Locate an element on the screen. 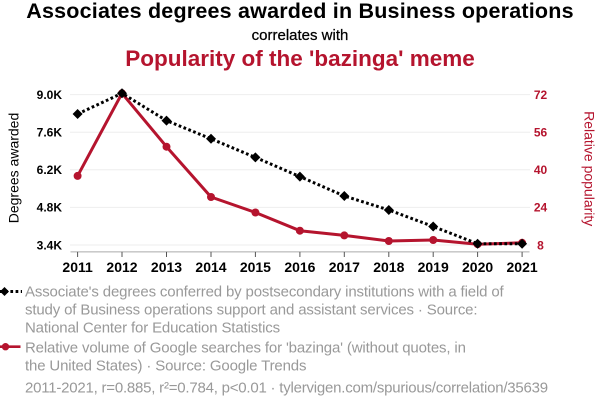 Image resolution: width=600 pixels, height=413 pixels. svg-text: 24 is located at coordinates (541, 208).